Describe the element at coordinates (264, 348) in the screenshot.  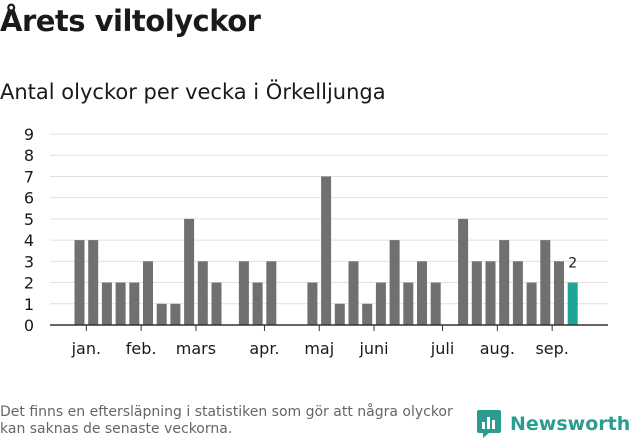
I see `x-tick-label: apr.` at that location.